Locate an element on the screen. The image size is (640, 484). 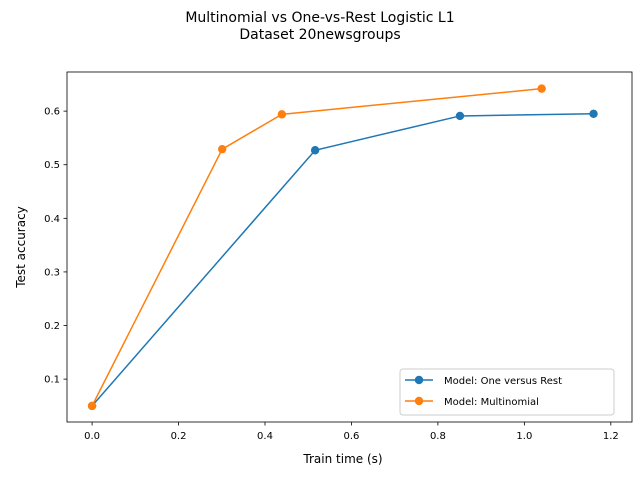
legend: Model: One versus Rest Model: Multinomial is located at coordinates (507, 392).